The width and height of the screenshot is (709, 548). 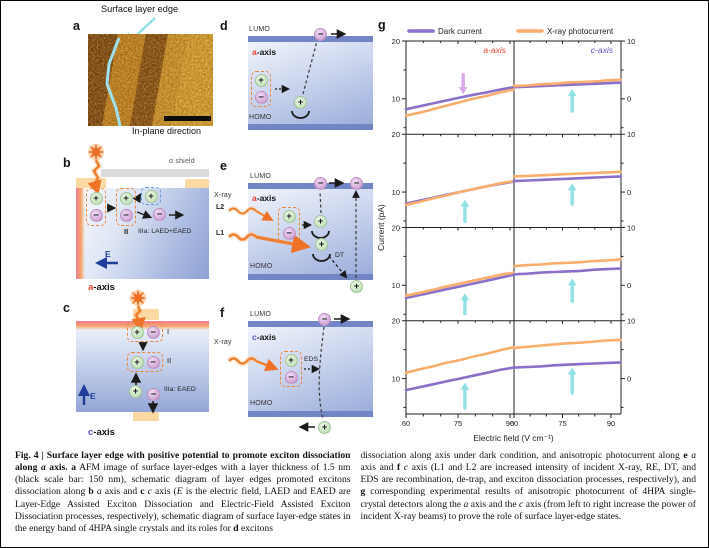 What do you see at coordinates (406, 423) in the screenshot?
I see `tick-label: 60` at bounding box center [406, 423].